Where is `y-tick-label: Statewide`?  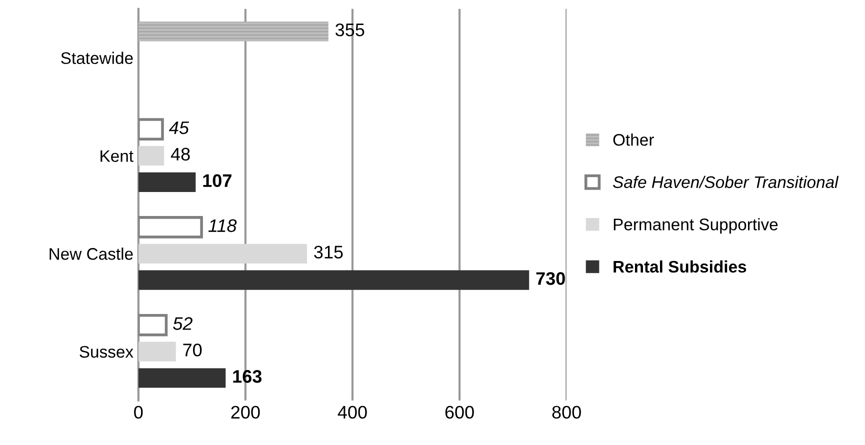
y-tick-label: Statewide is located at coordinates (97, 58).